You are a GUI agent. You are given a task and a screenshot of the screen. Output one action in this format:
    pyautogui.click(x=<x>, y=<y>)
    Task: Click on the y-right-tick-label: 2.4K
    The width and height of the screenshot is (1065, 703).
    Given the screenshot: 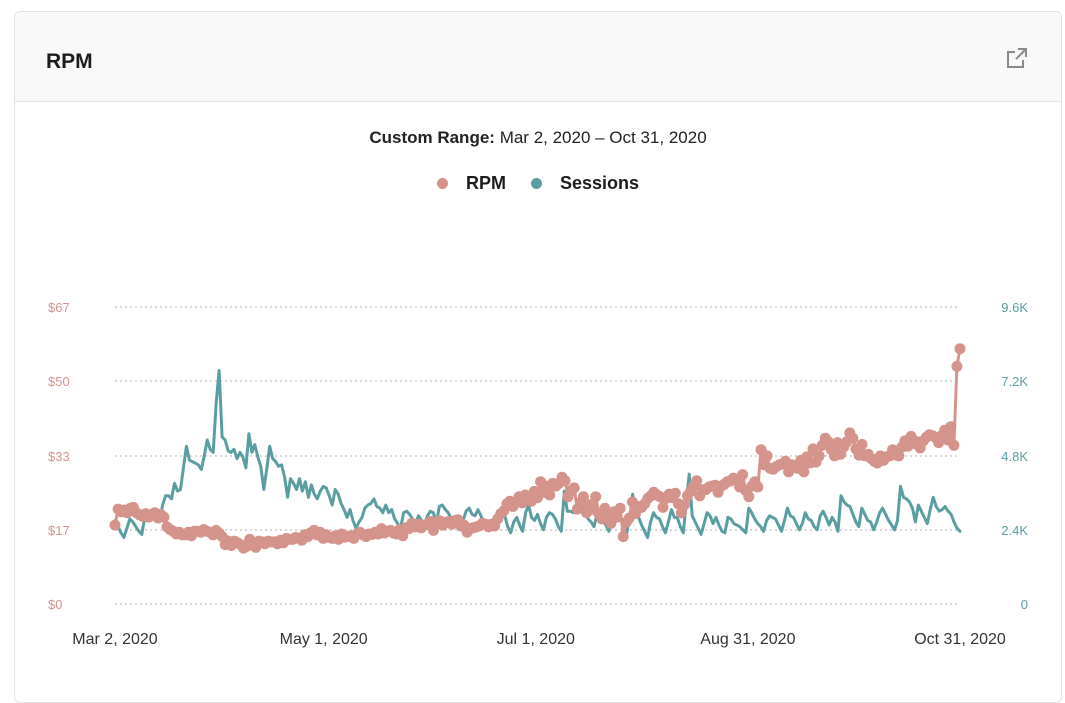 What is the action you would take?
    pyautogui.click(x=1014, y=530)
    